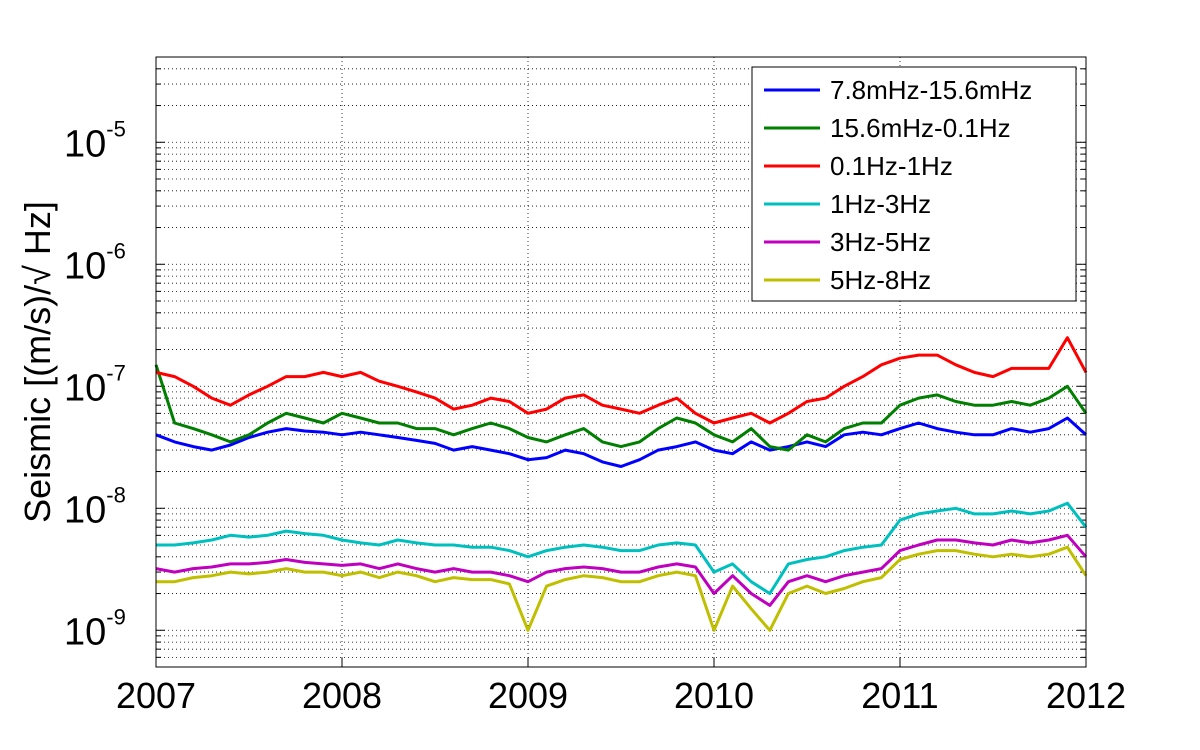 The image size is (1200, 750). What do you see at coordinates (891, 166) in the screenshot?
I see `legend-label: 0.1Hz-1Hz` at bounding box center [891, 166].